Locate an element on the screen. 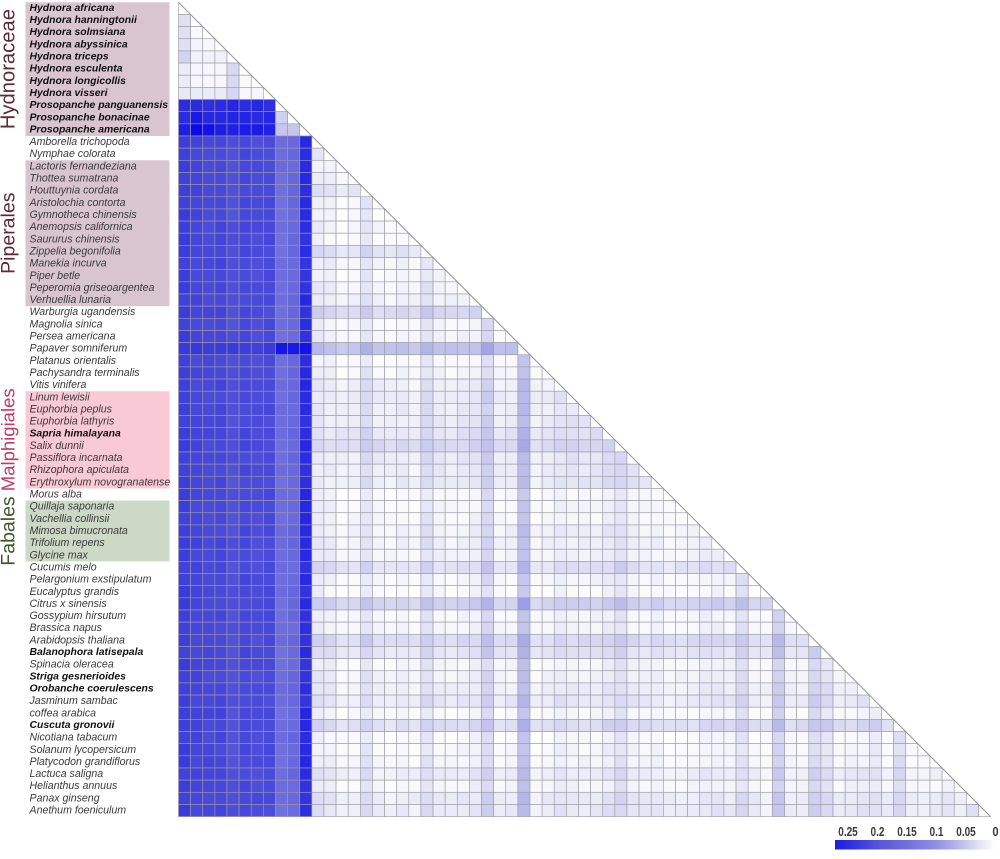 The image size is (1000, 859). svg-text: Glycine max is located at coordinates (59, 555).